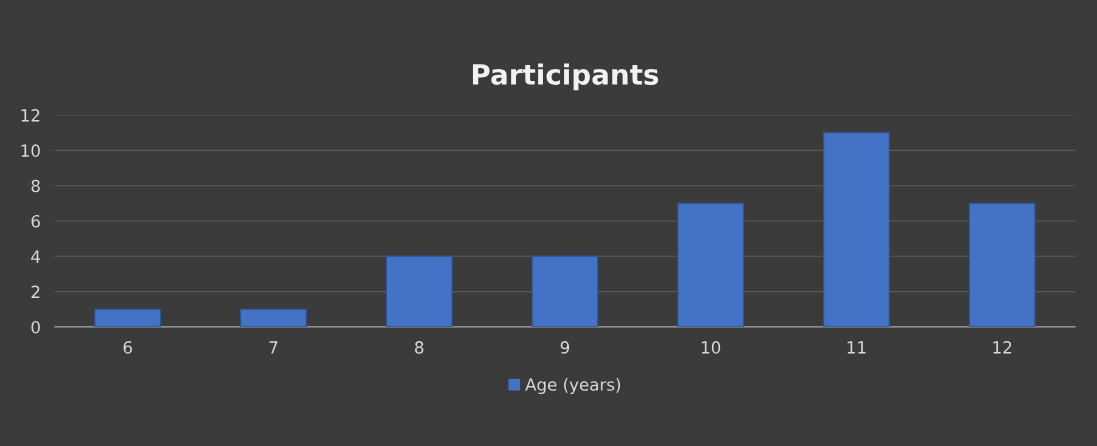 The width and height of the screenshot is (1097, 446). What do you see at coordinates (35, 291) in the screenshot?
I see `y-tick-label: 2` at bounding box center [35, 291].